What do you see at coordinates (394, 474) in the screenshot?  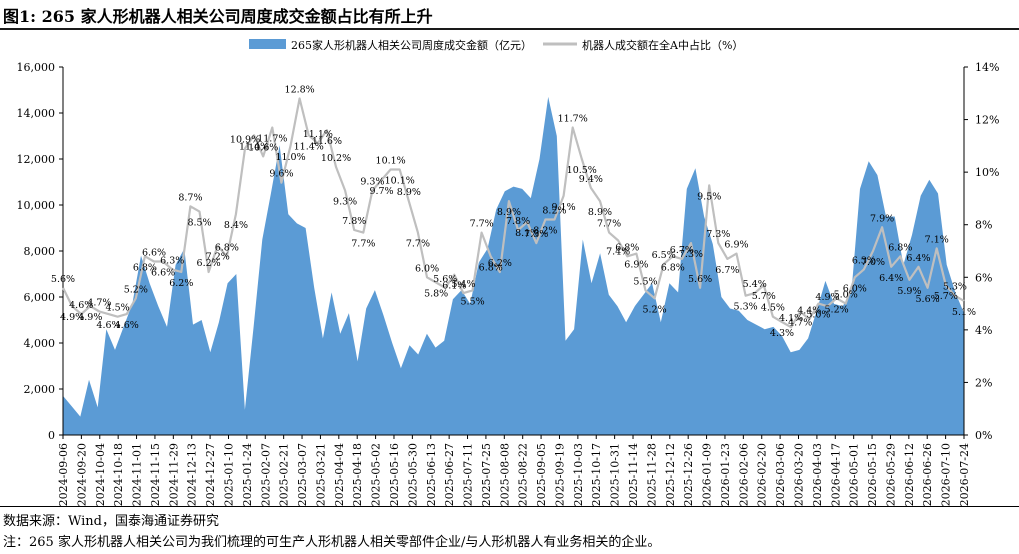 I see `x-tick-label: 2025-05-16` at bounding box center [394, 474].